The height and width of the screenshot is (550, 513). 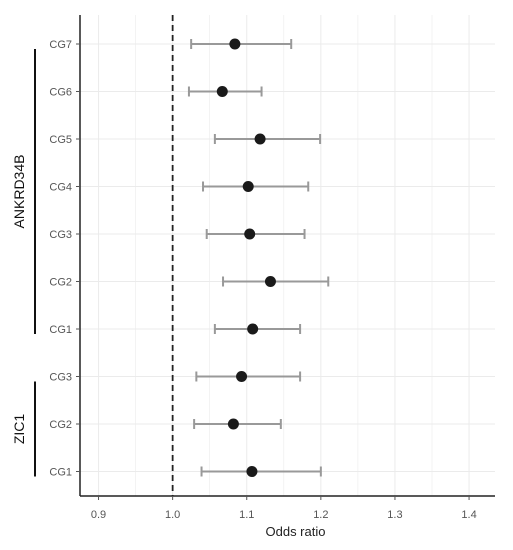 What do you see at coordinates (60, 188) in the screenshot?
I see `y-tick-label: CG4` at bounding box center [60, 188].